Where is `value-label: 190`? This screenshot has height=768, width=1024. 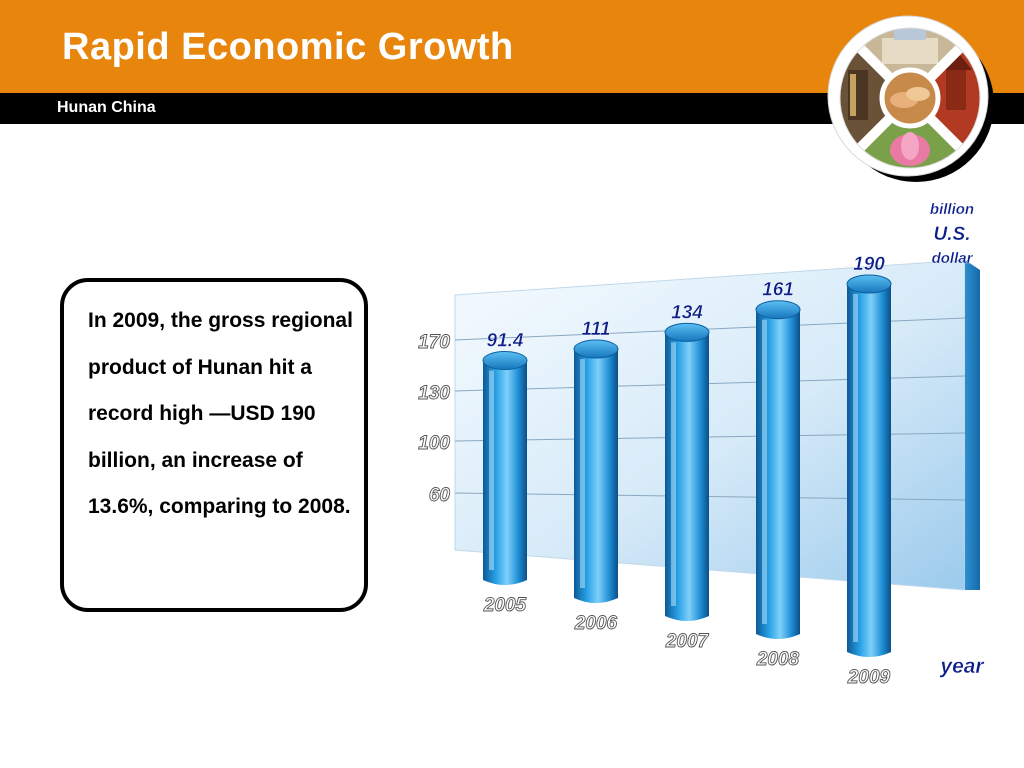
value-label: 190 is located at coordinates (869, 264).